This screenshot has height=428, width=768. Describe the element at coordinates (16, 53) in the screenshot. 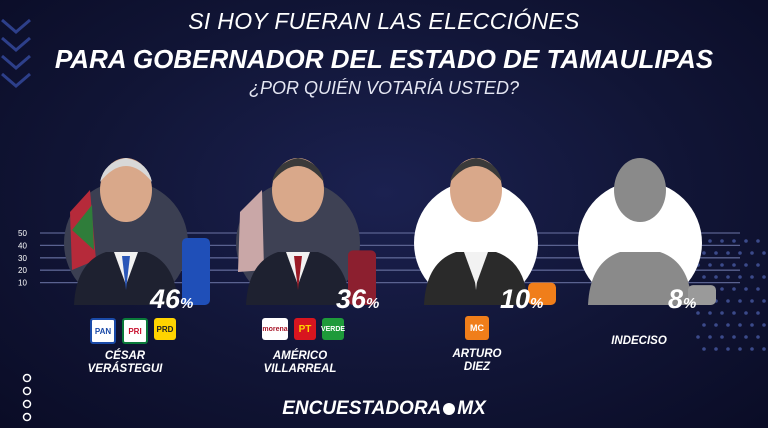

I see `chevron-icon` at that location.